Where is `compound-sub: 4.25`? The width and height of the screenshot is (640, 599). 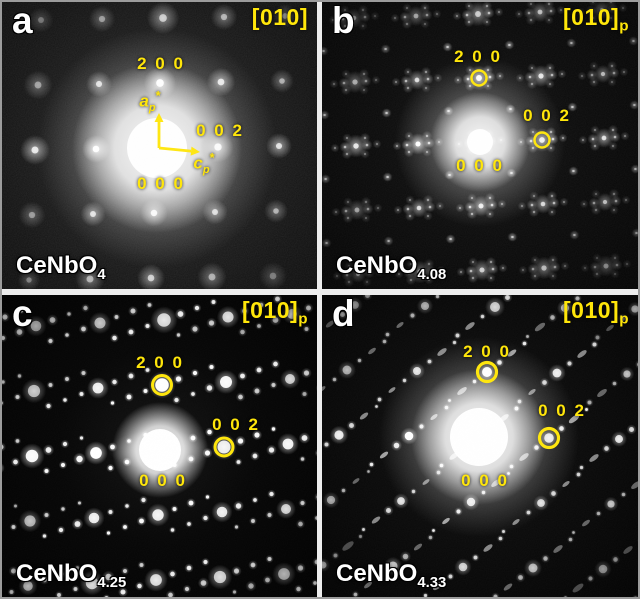 compound-sub: 4.25 is located at coordinates (112, 583).